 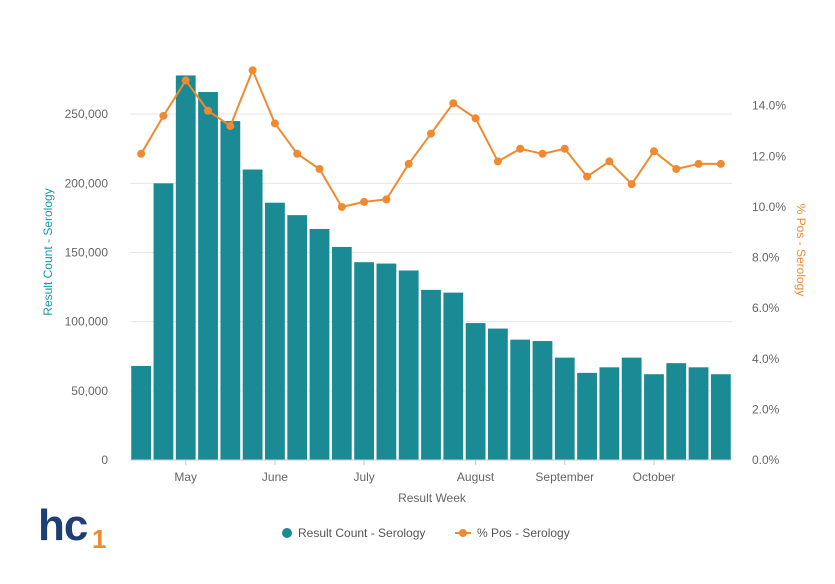 What do you see at coordinates (87, 322) in the screenshot?
I see `left-tick-label: 100,000` at bounding box center [87, 322].